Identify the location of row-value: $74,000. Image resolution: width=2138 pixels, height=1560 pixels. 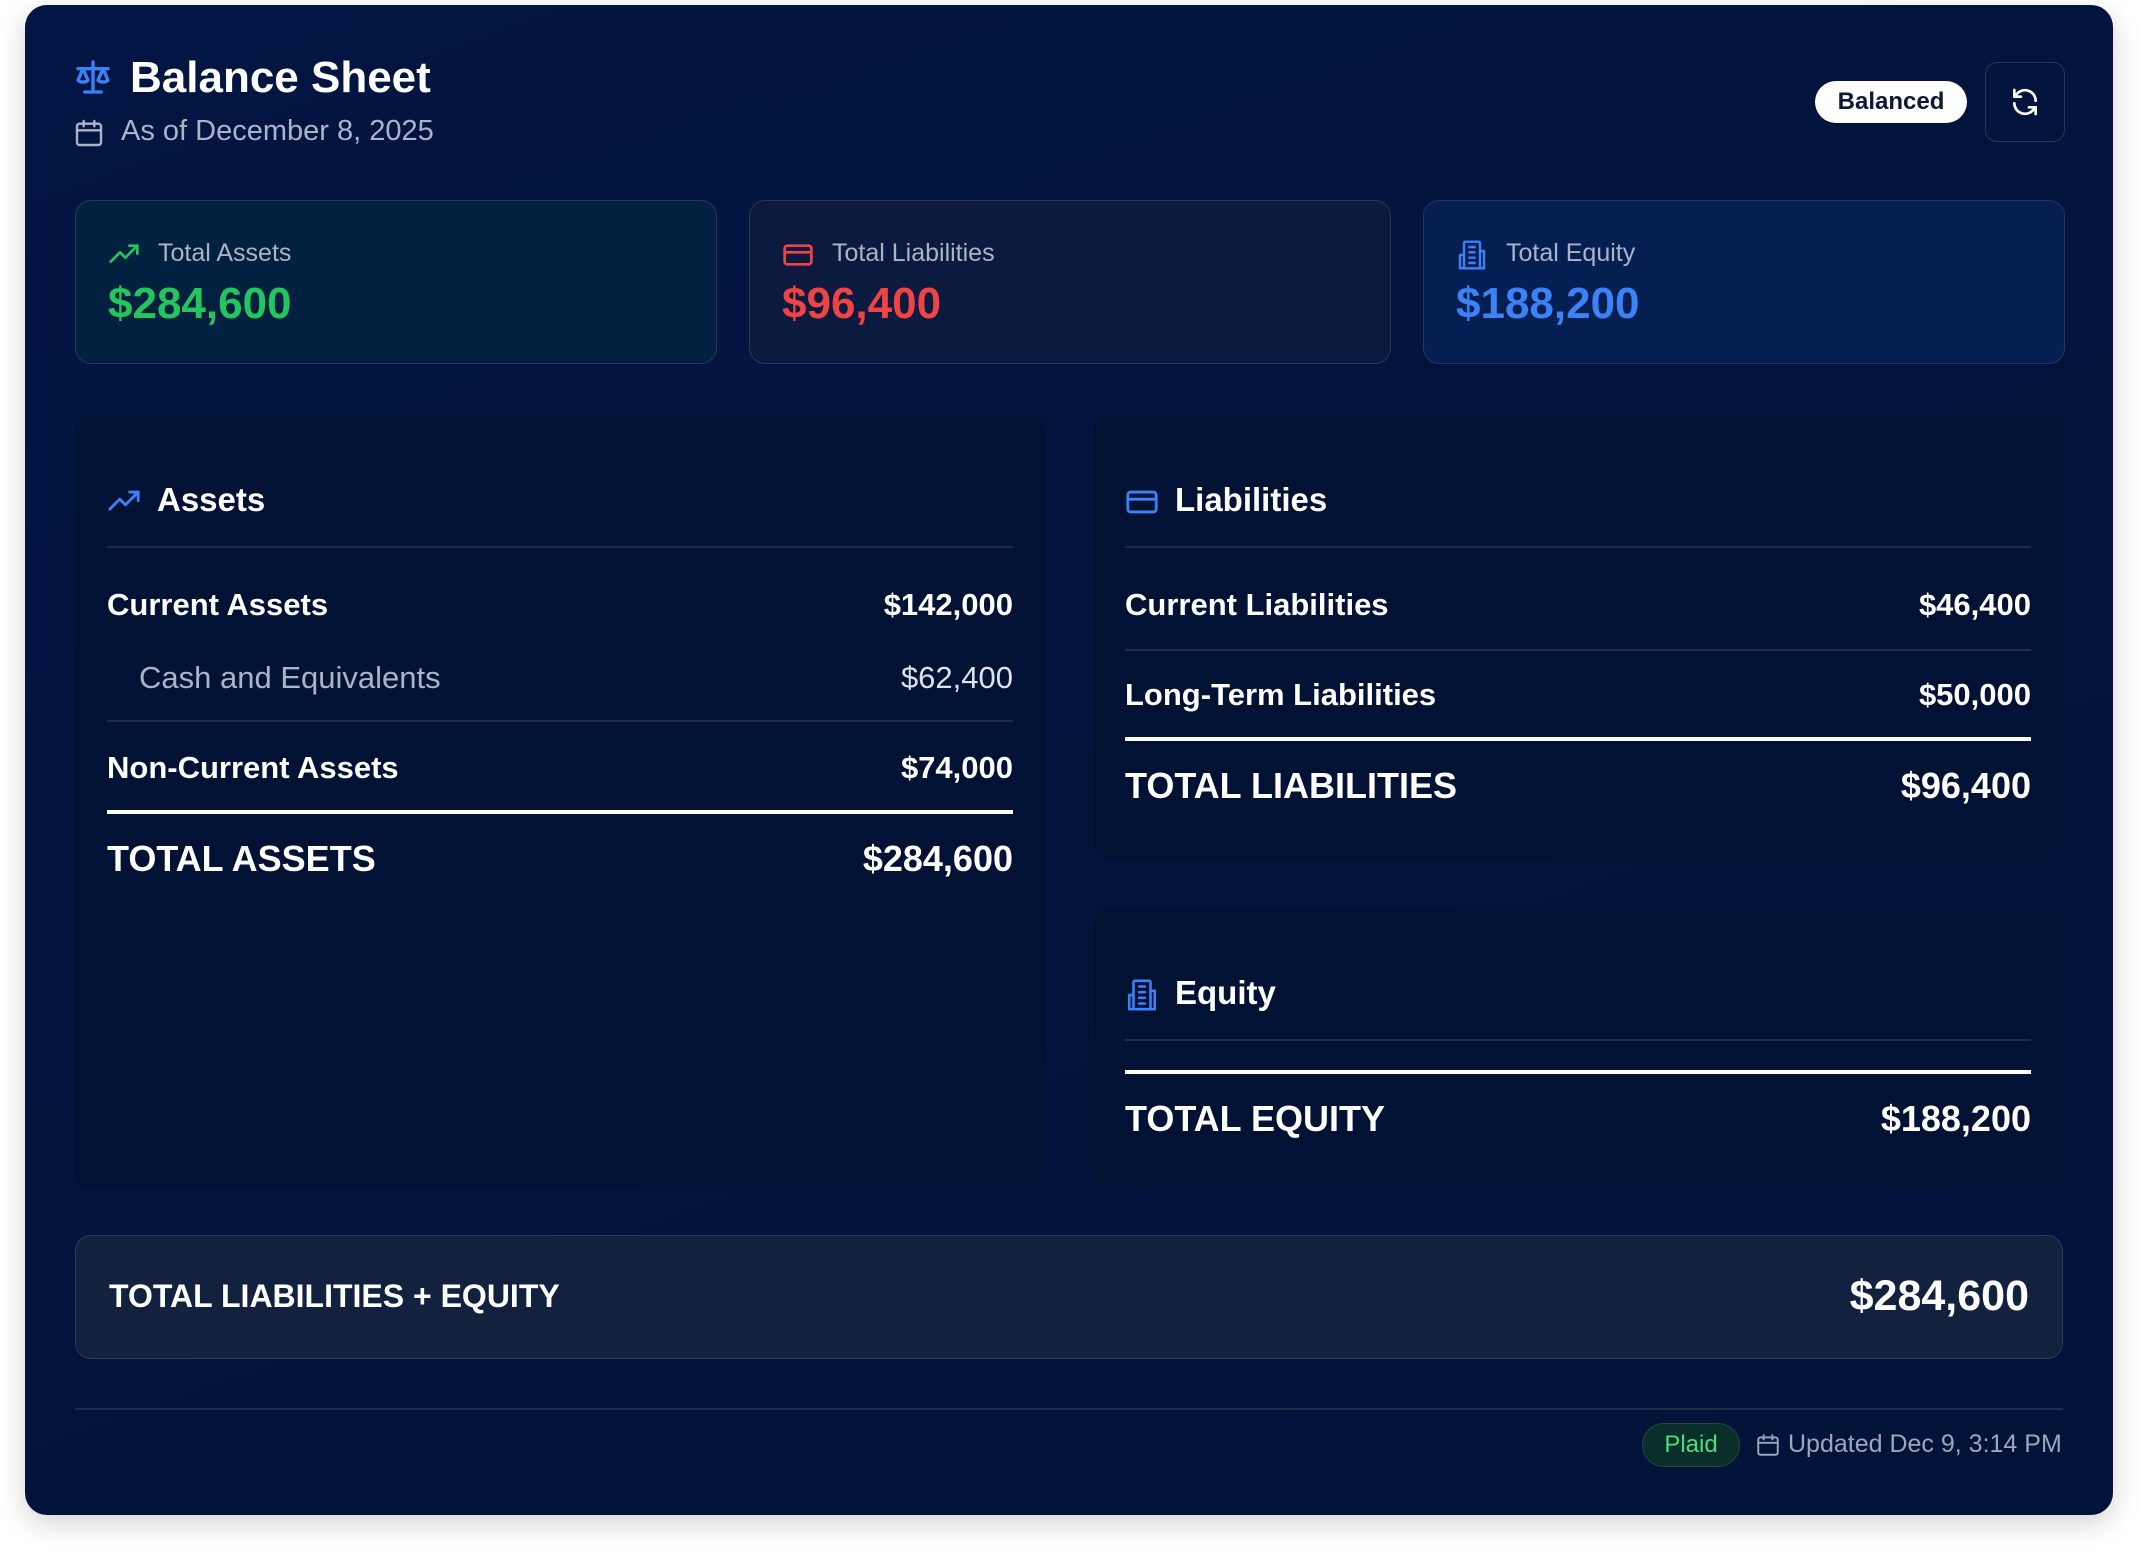
(956, 767).